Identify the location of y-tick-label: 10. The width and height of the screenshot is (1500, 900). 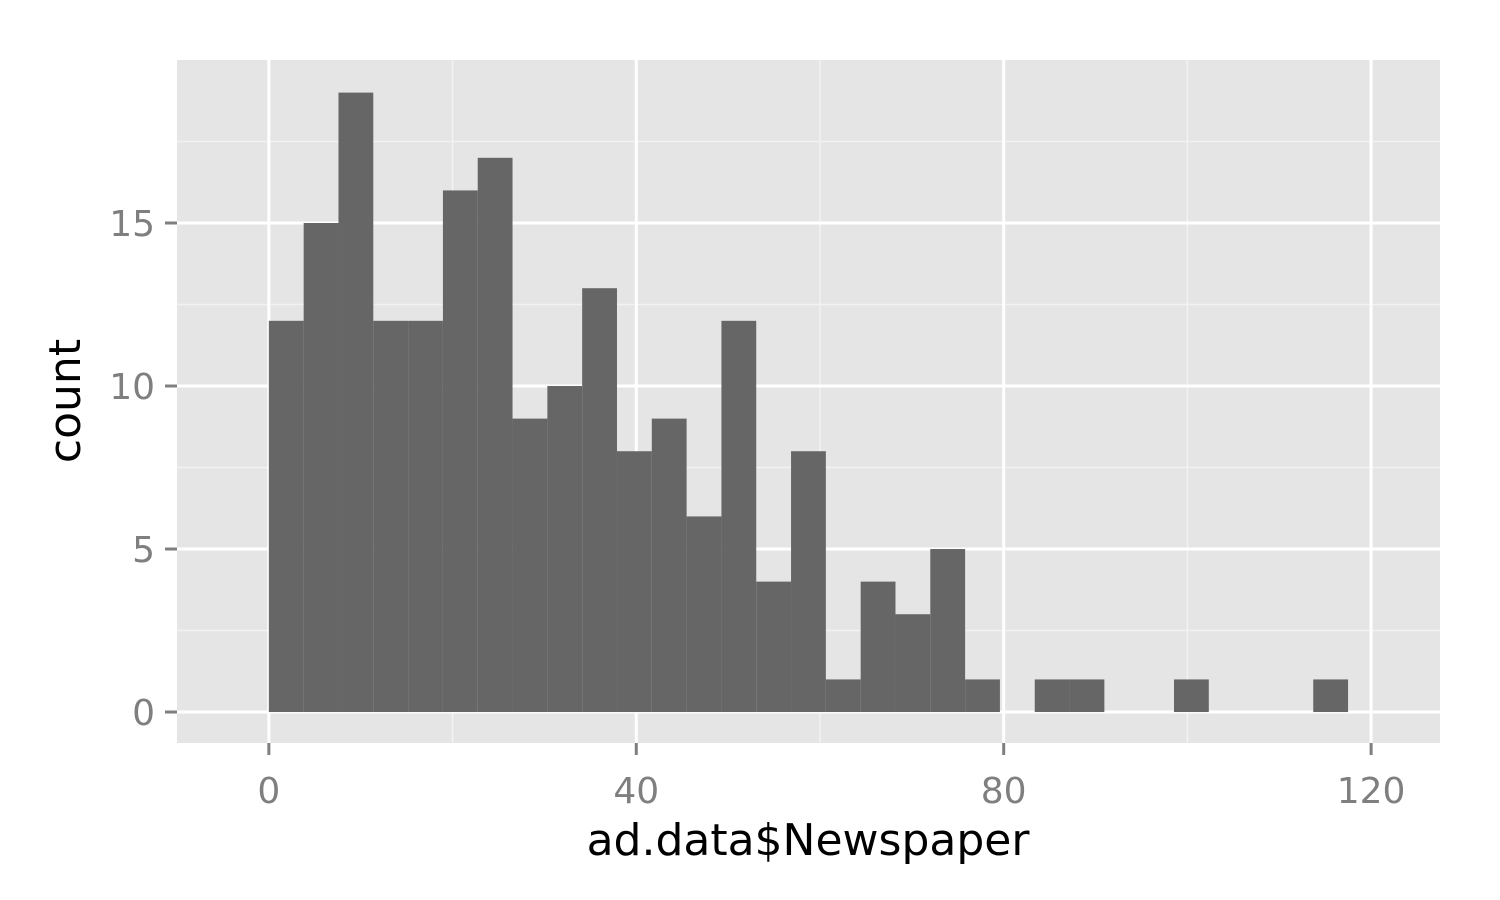
(132, 387).